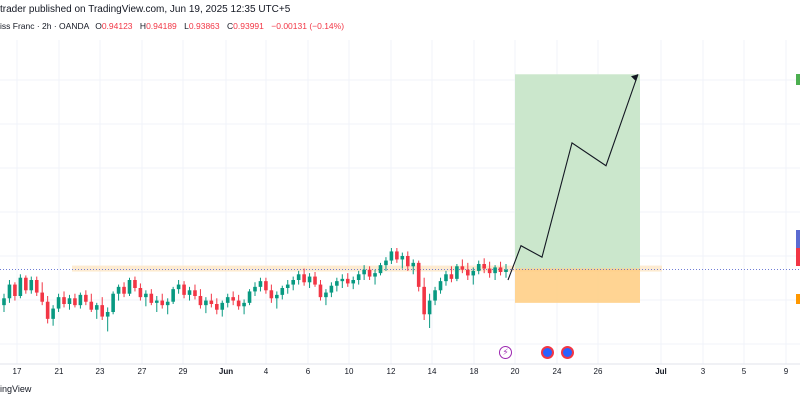 This screenshot has height=400, width=800. What do you see at coordinates (100, 371) in the screenshot?
I see `time-tick-label: 23` at bounding box center [100, 371].